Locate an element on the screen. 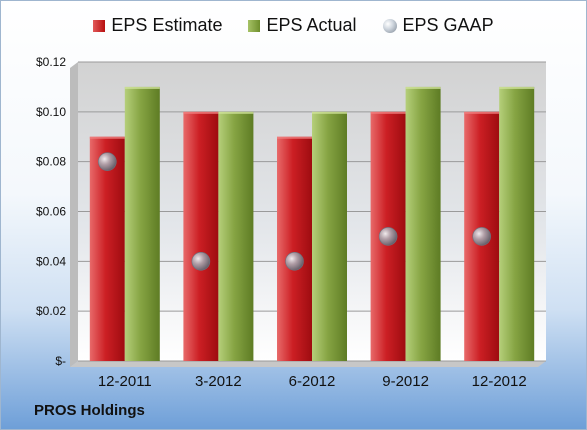 Image resolution: width=587 pixels, height=430 pixels. x-tick-label: 12-2012 is located at coordinates (499, 381).